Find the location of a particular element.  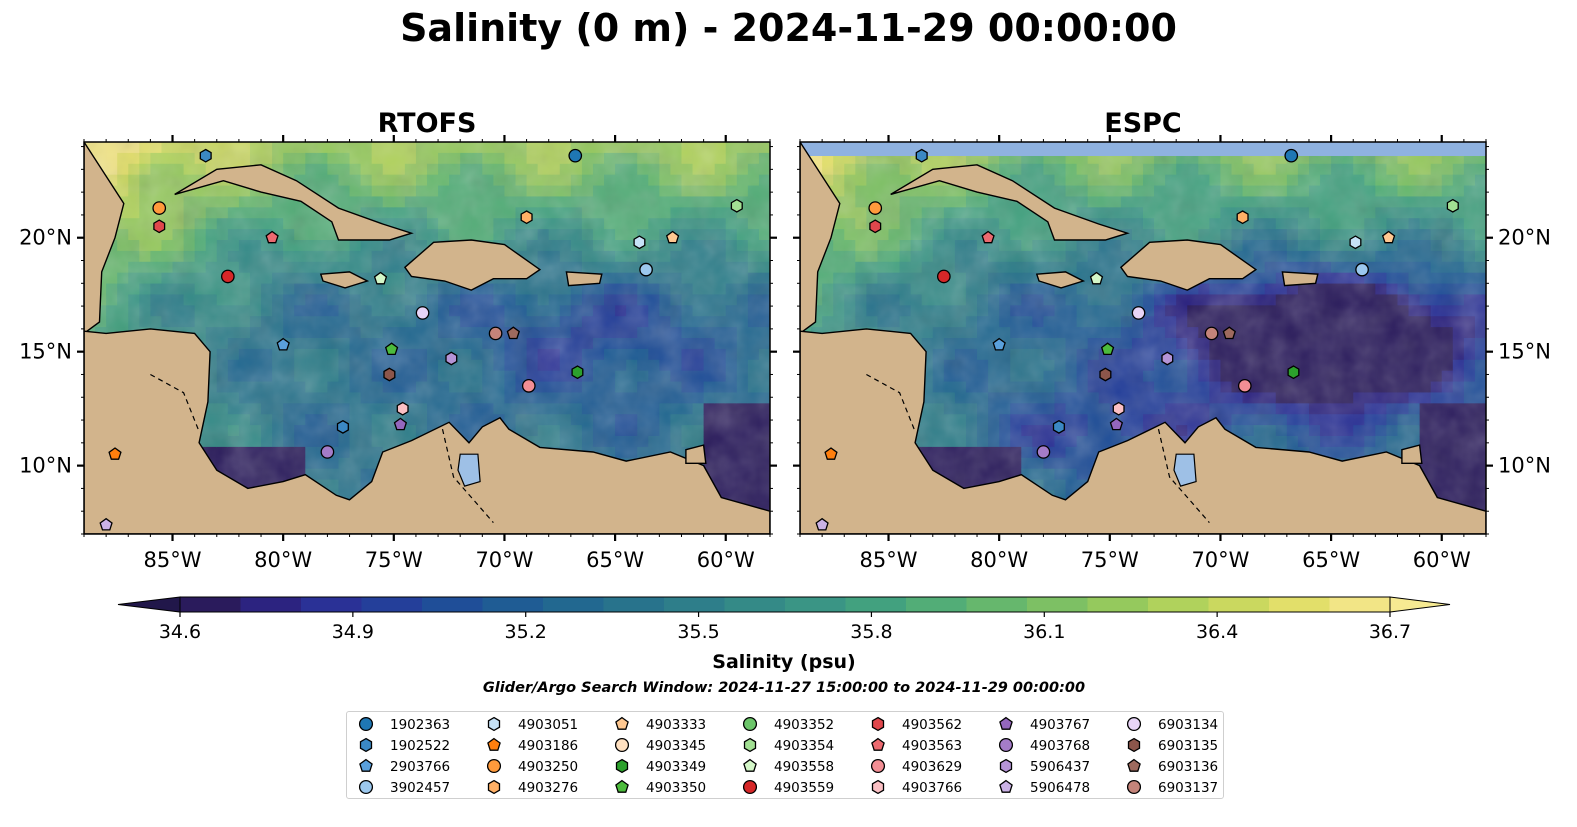

legend-label: 6903136 is located at coordinates (1188, 767).